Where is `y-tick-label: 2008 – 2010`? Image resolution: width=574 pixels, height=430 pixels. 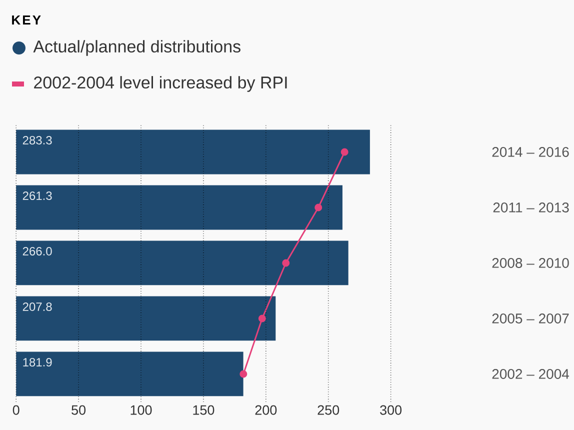 y-tick-label: 2008 – 2010 is located at coordinates (530, 263).